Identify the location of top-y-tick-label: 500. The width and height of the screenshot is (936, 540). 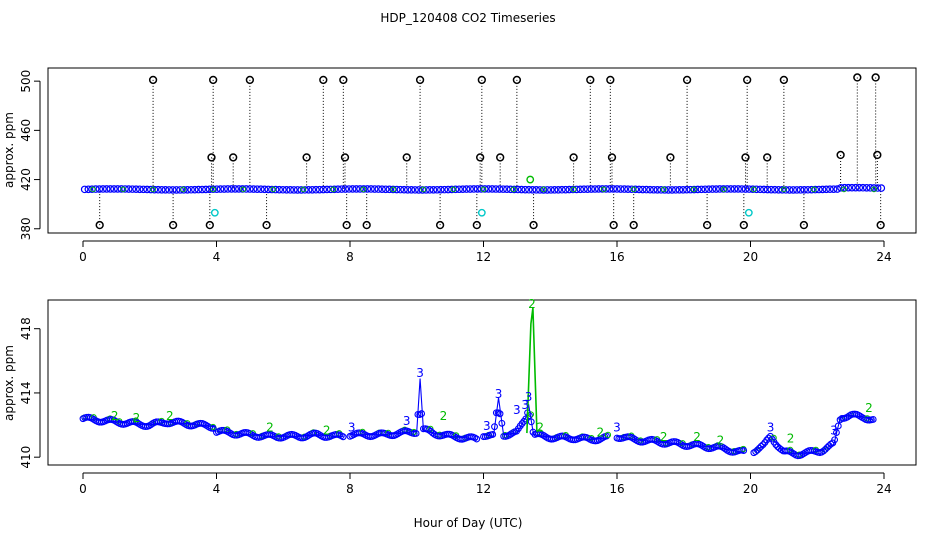
(26, 81).